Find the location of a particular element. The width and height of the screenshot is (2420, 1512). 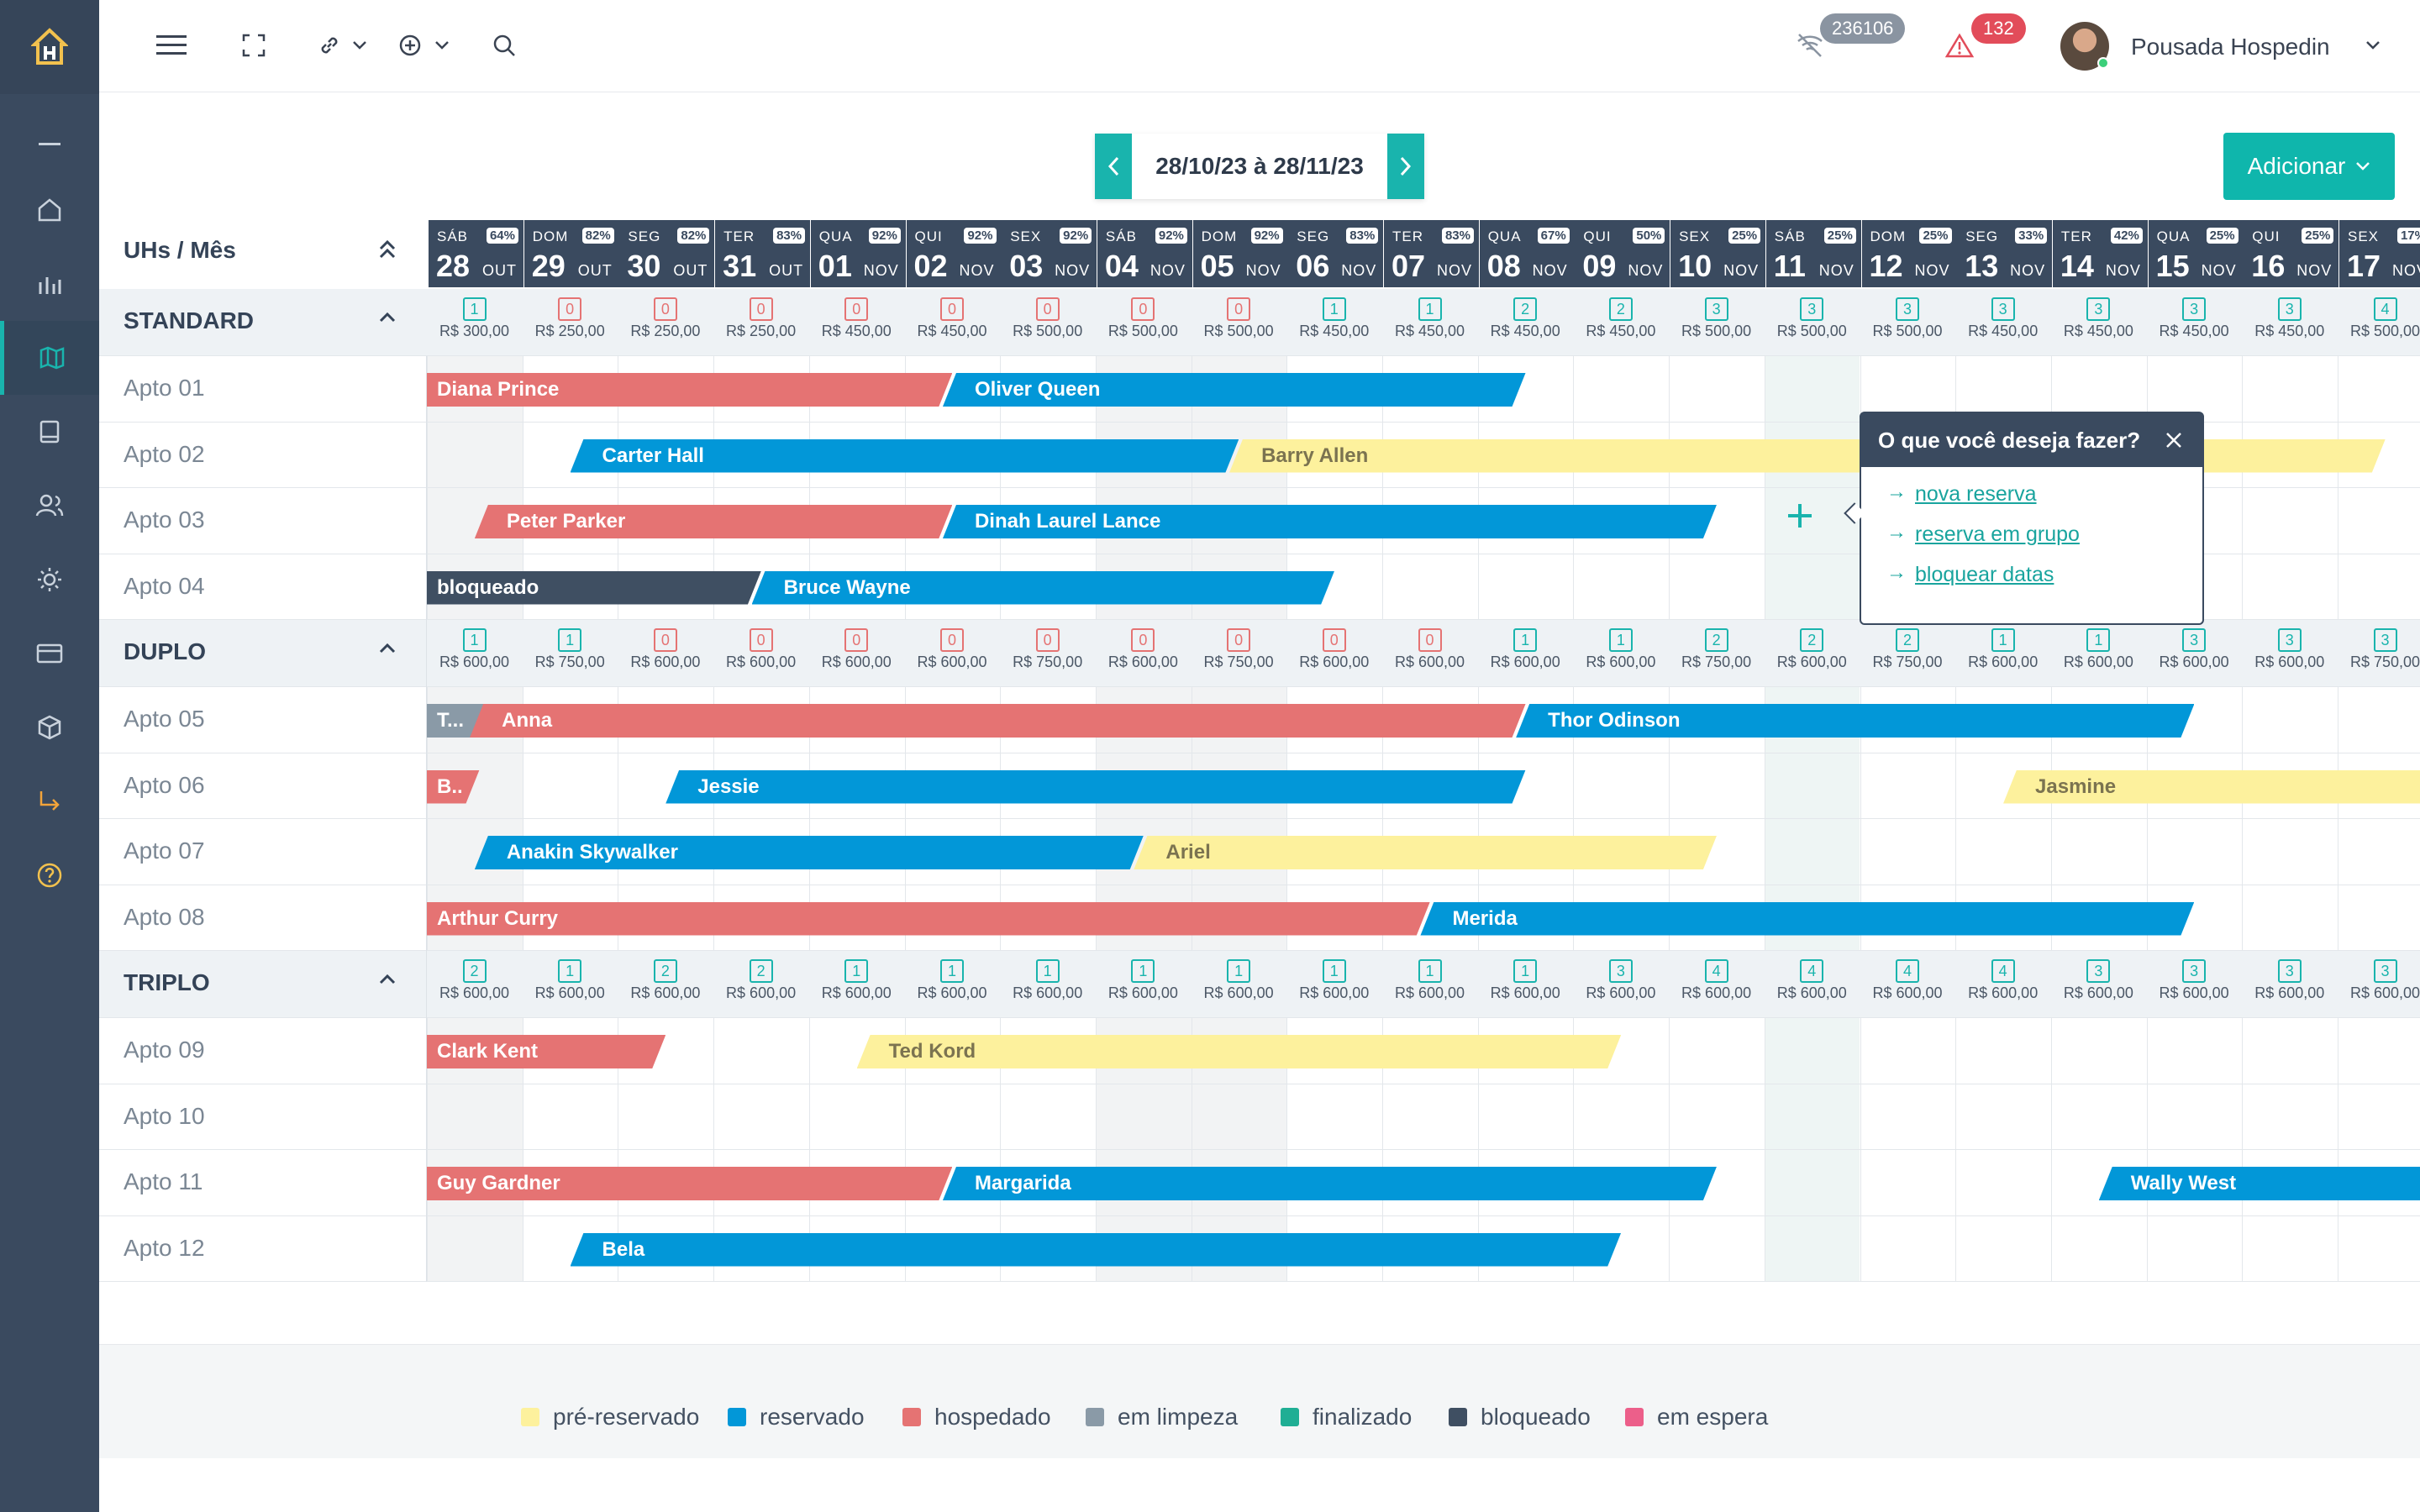

sidebar-item-guests is located at coordinates (50, 506).